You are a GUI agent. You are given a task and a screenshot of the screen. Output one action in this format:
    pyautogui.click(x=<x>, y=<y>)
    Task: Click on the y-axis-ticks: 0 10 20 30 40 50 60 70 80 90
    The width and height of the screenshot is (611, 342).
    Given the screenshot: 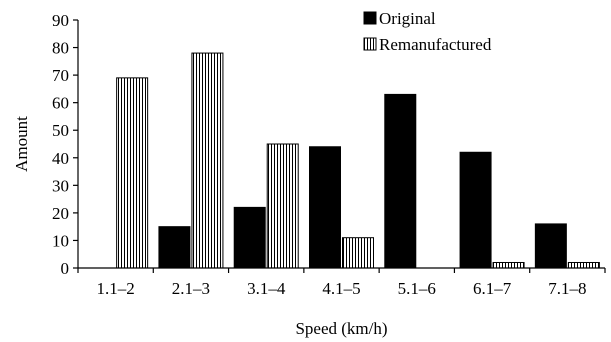 What is the action you would take?
    pyautogui.click(x=65, y=144)
    